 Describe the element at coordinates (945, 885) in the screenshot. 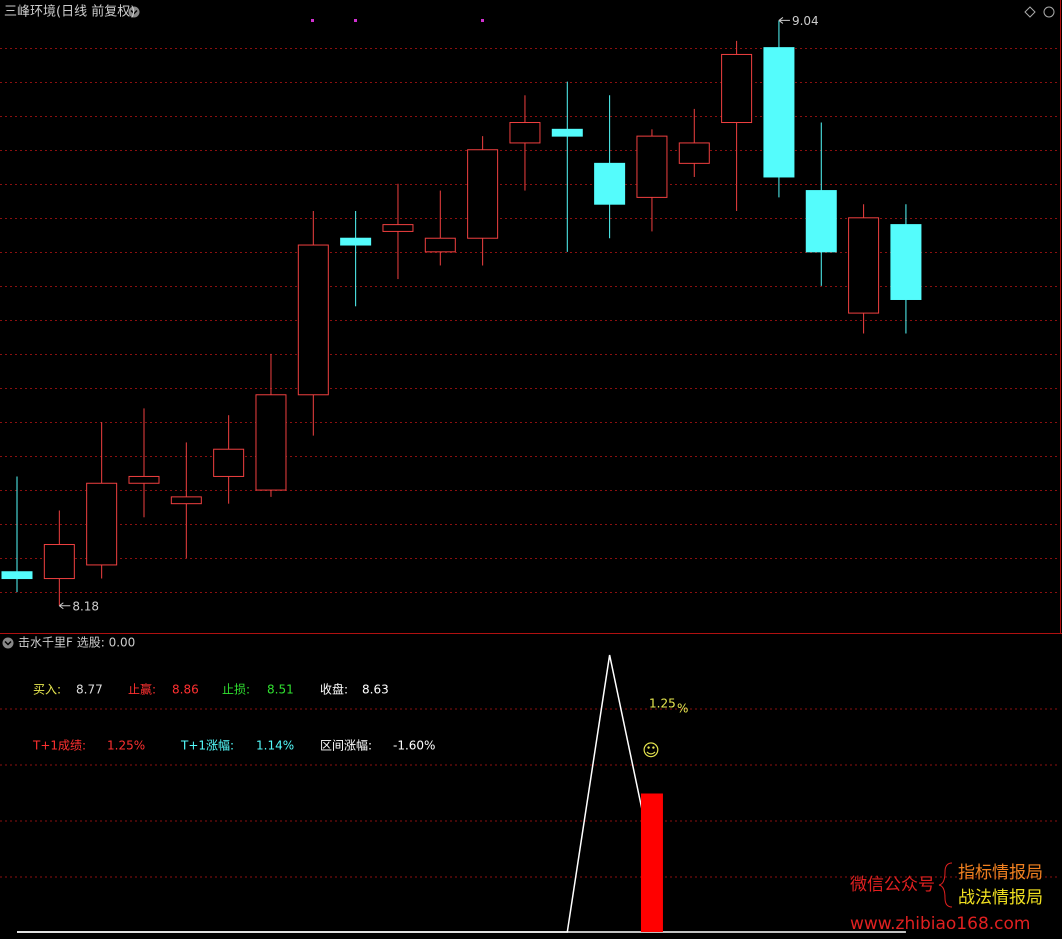

I see `brace` at that location.